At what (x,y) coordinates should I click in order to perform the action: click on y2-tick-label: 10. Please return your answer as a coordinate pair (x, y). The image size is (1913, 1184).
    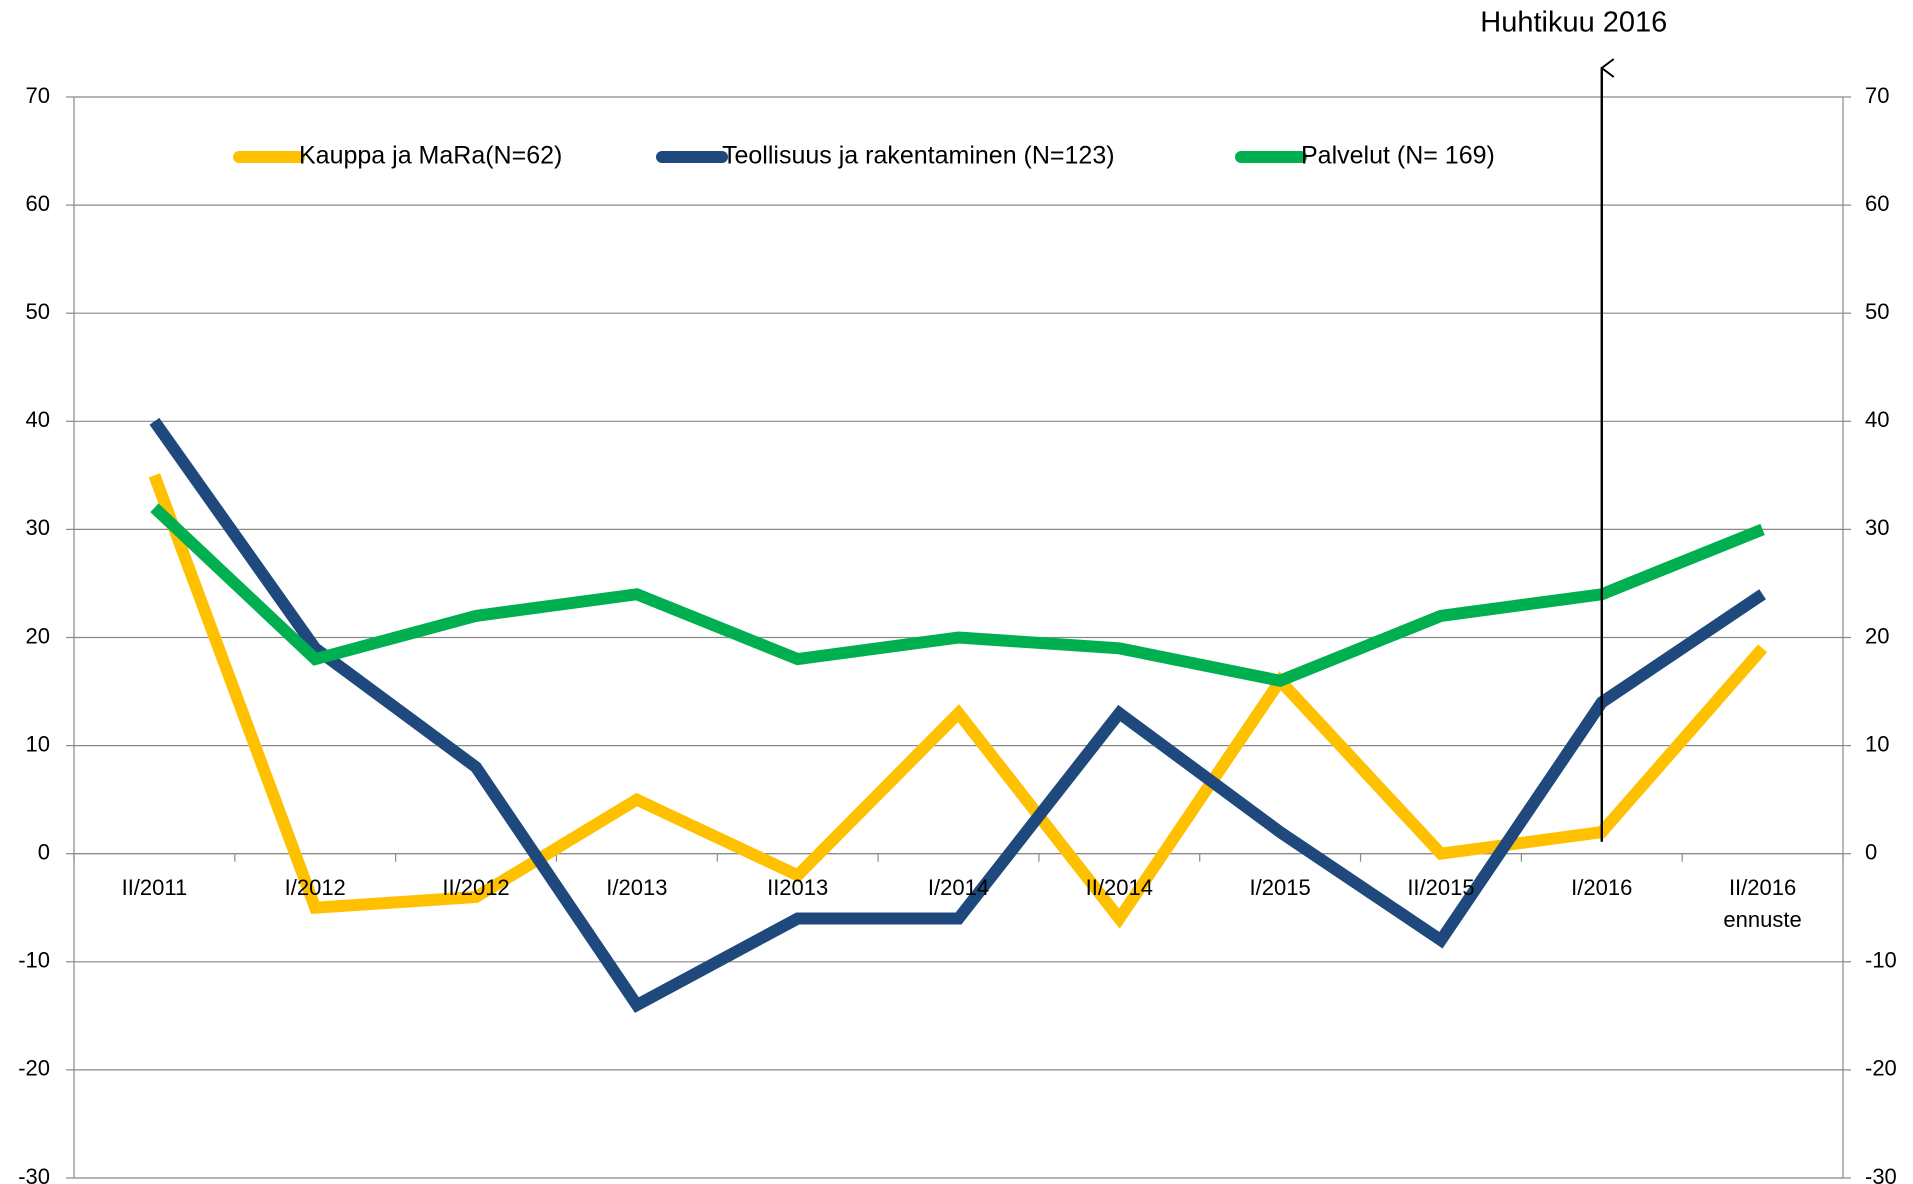
    Looking at the image, I should click on (1877, 743).